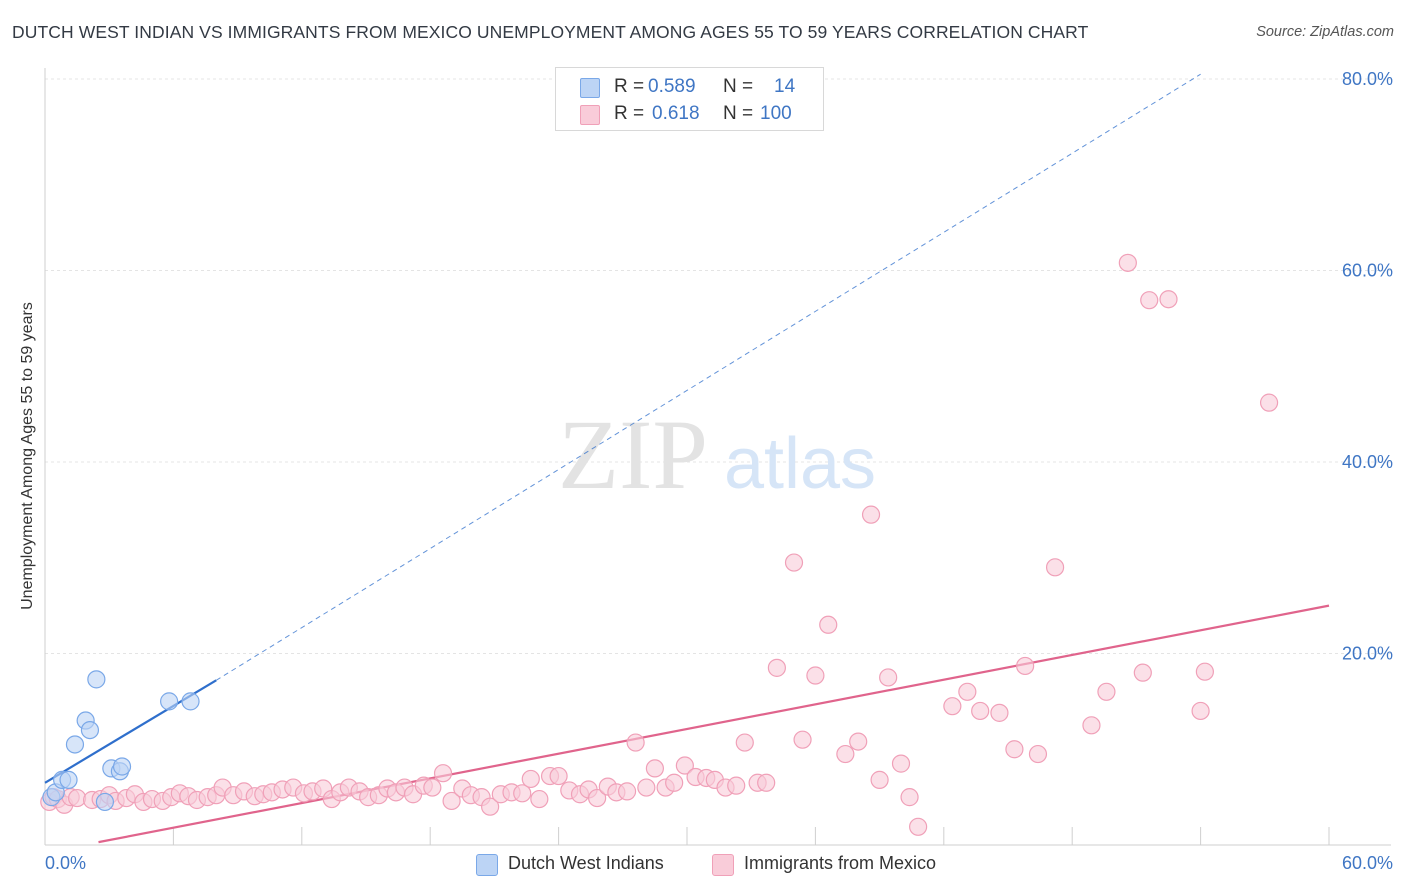  I want to click on source-label: Source: ZipAtlas.com, so click(1325, 32).